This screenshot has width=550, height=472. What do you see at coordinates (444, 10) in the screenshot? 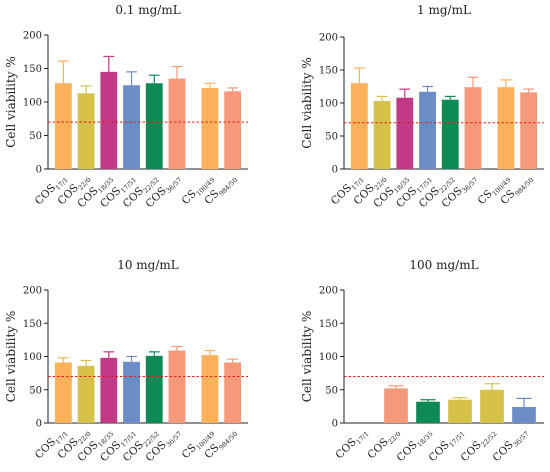
I see `panel-title: 1 mg/mL` at bounding box center [444, 10].